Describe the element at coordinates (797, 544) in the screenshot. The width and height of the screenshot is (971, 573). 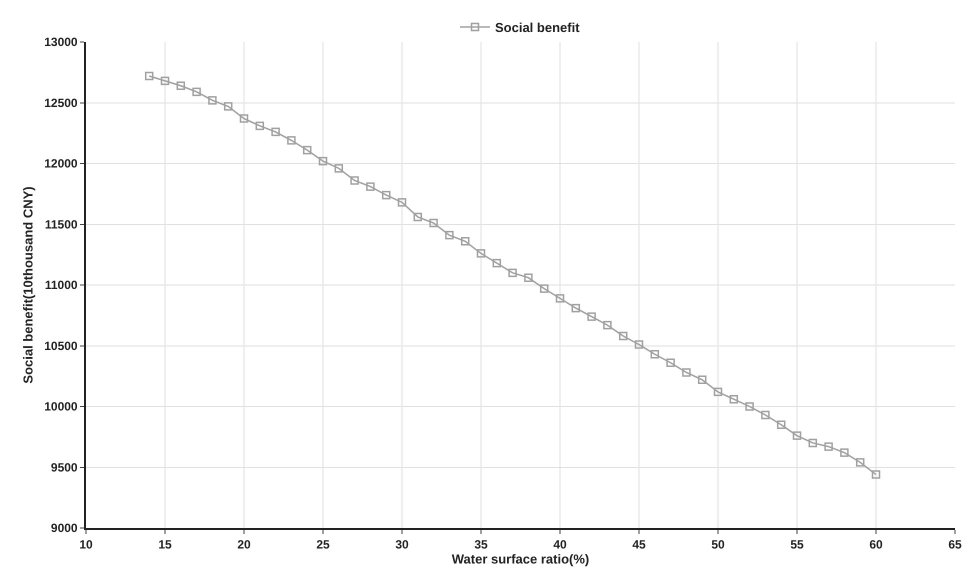
I see `x-tick-label: 55` at that location.